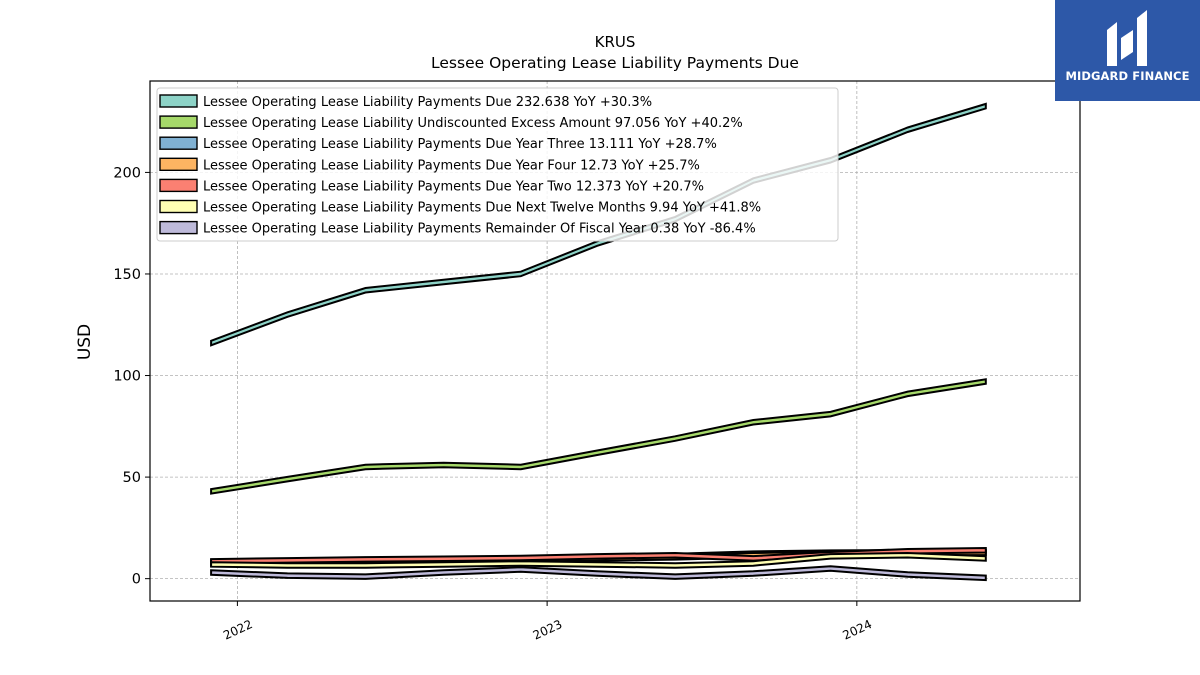  I want to click on y-tick-label: 50, so click(132, 478).